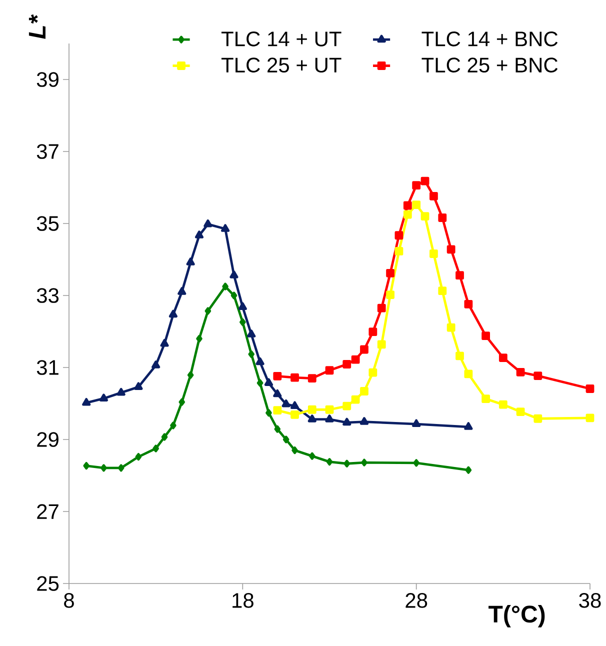 The height and width of the screenshot is (646, 606). Describe the element at coordinates (47, 367) in the screenshot. I see `y-tick-label: 31` at that location.